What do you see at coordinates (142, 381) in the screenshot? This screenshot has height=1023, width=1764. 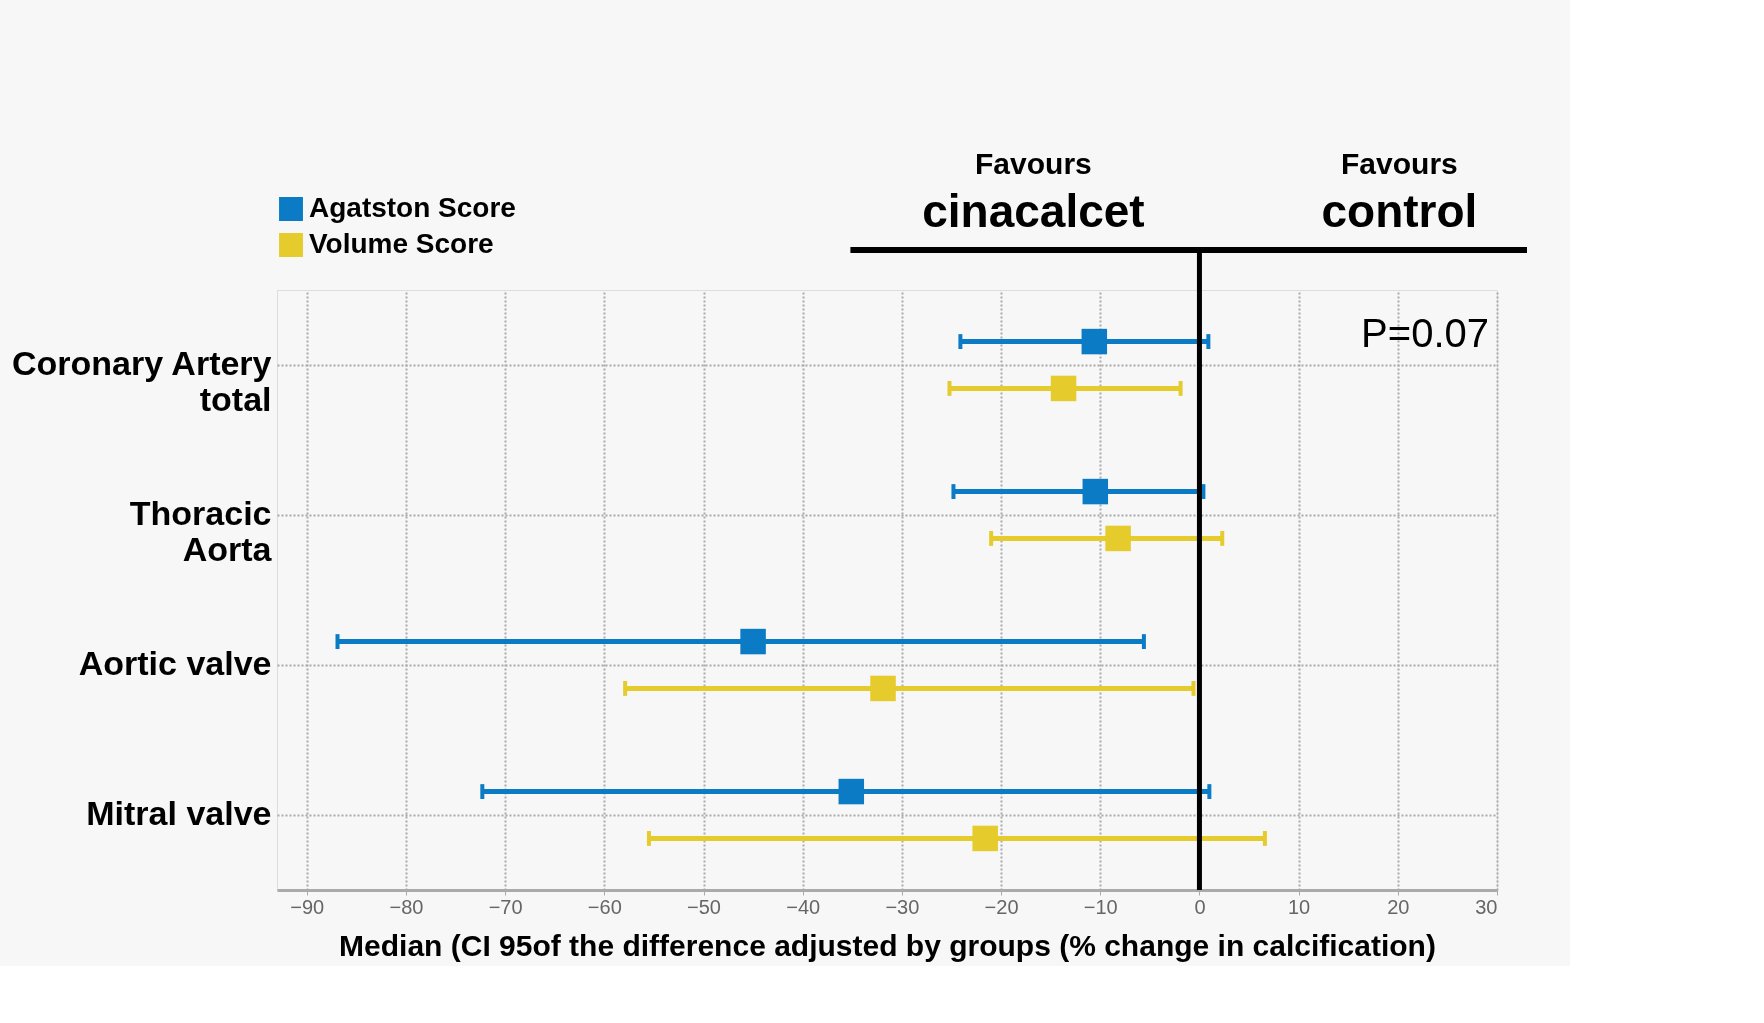 I see `y-tick-label: Coronary Artery total` at bounding box center [142, 381].